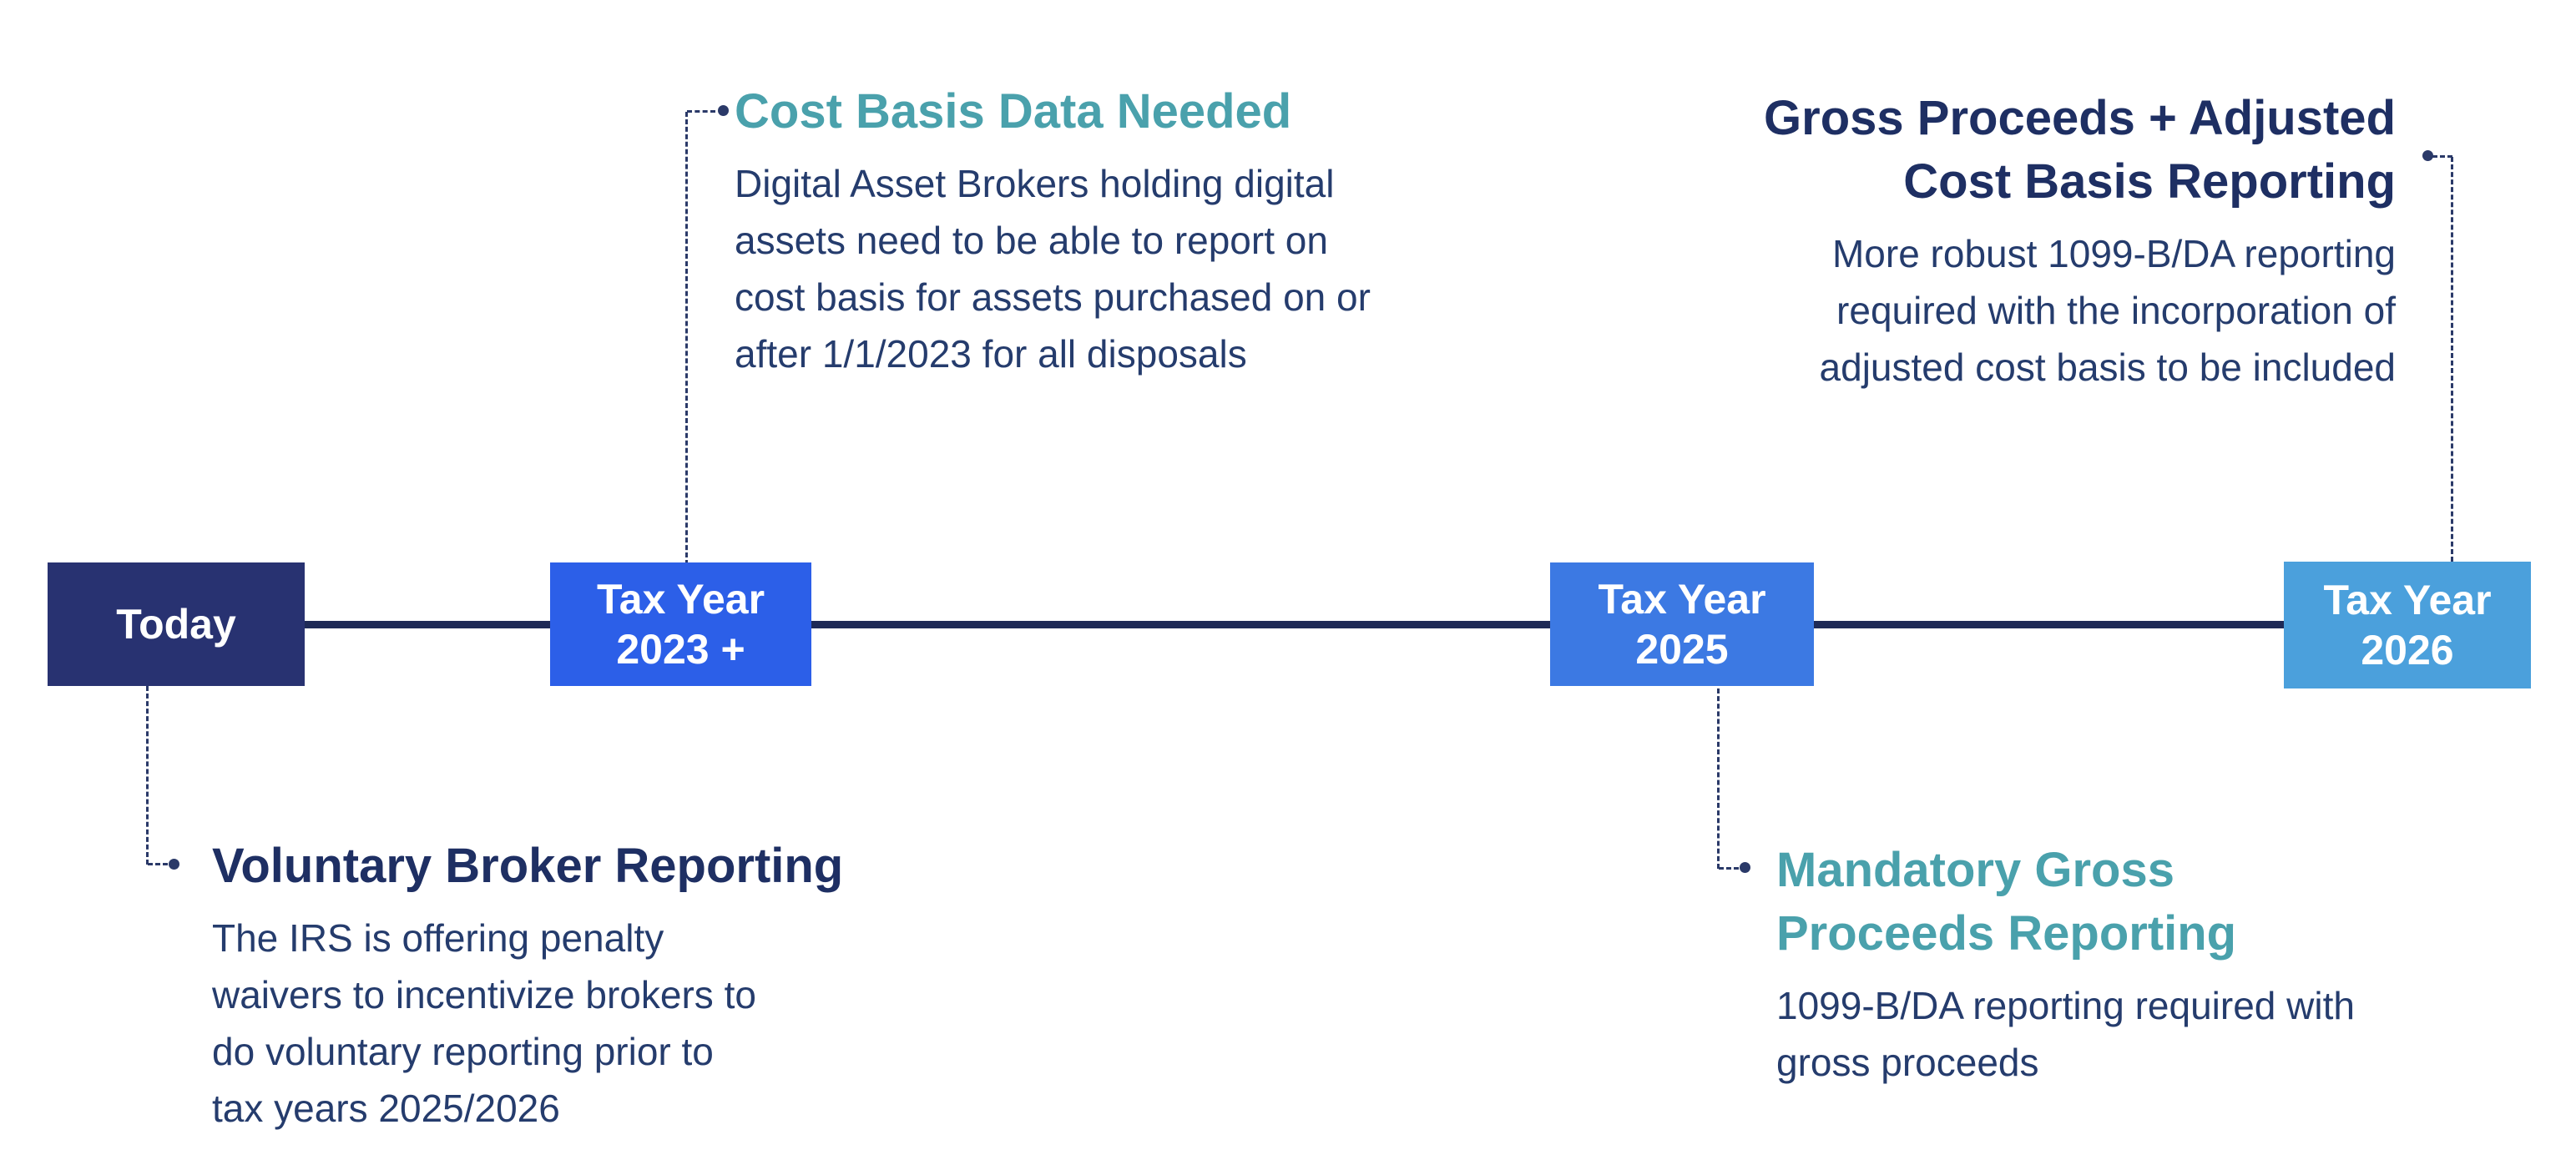 Image resolution: width=2576 pixels, height=1160 pixels. I want to click on connector-line-2026-vertical, so click(2452, 359).